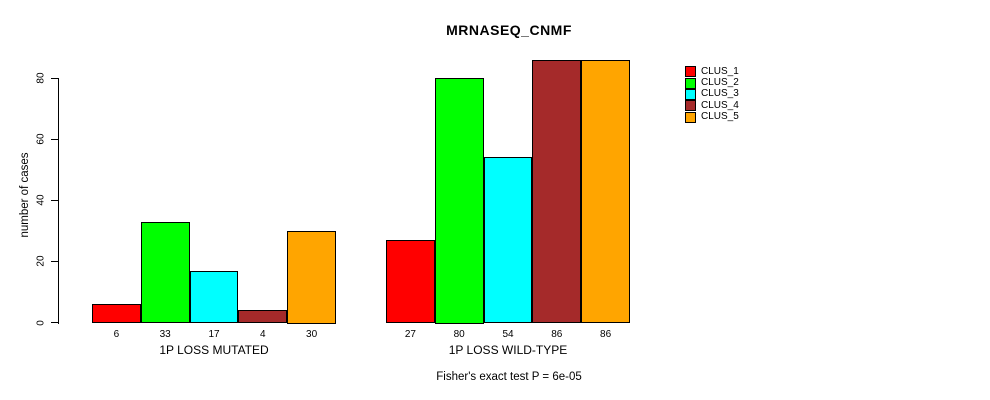 This screenshot has width=990, height=400. I want to click on y-tick-label: 0, so click(41, 322).